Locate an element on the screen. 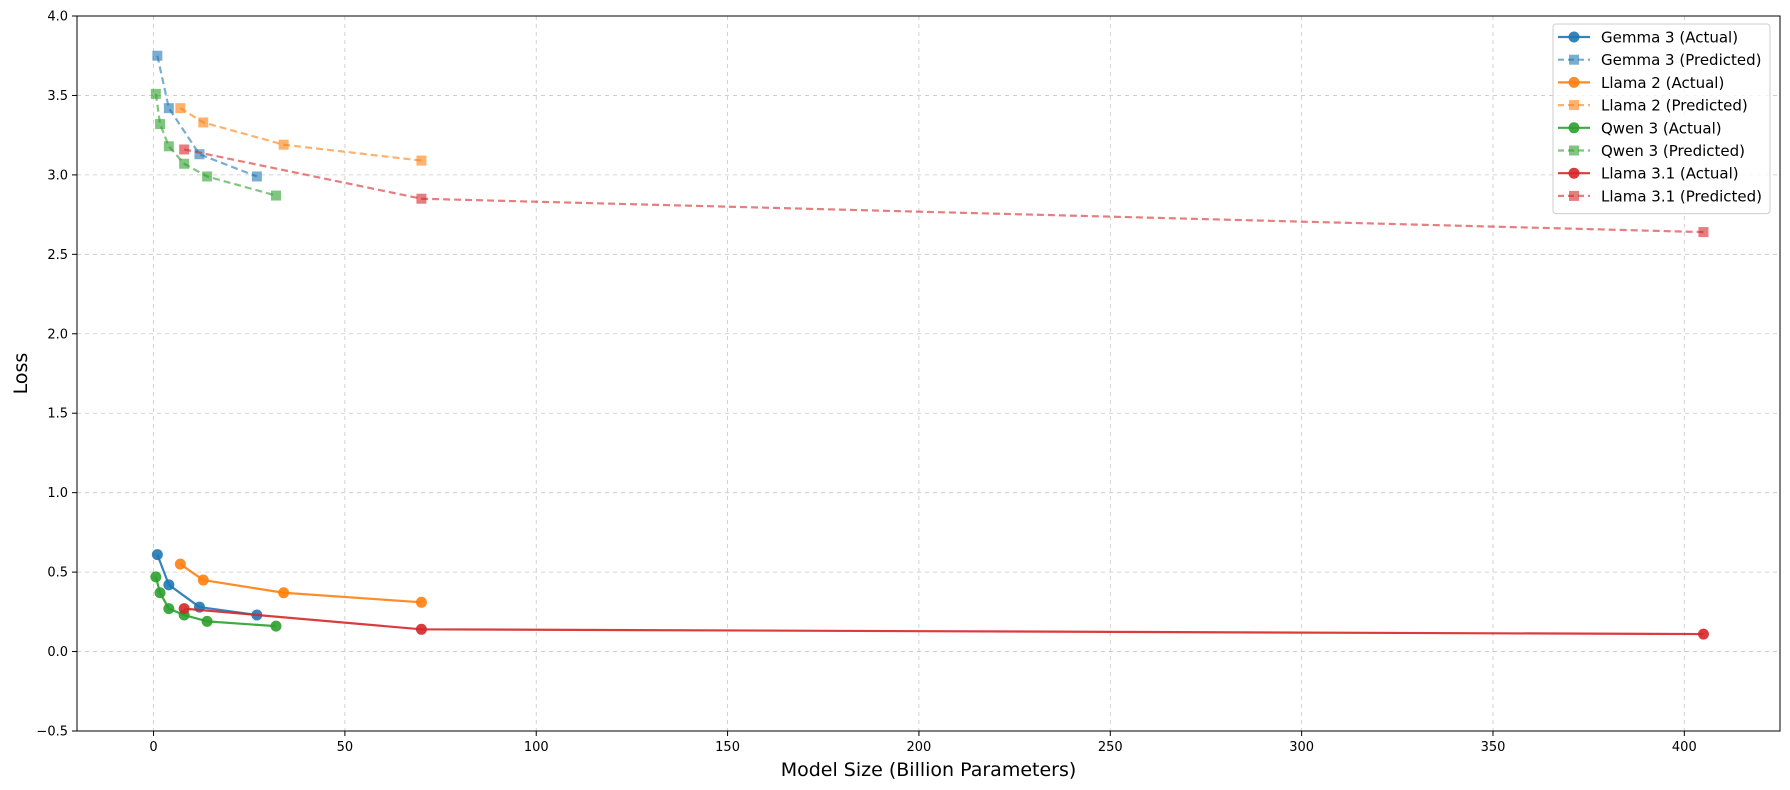  legend-item: Llama 3.1 (Actual) is located at coordinates (1648, 174).